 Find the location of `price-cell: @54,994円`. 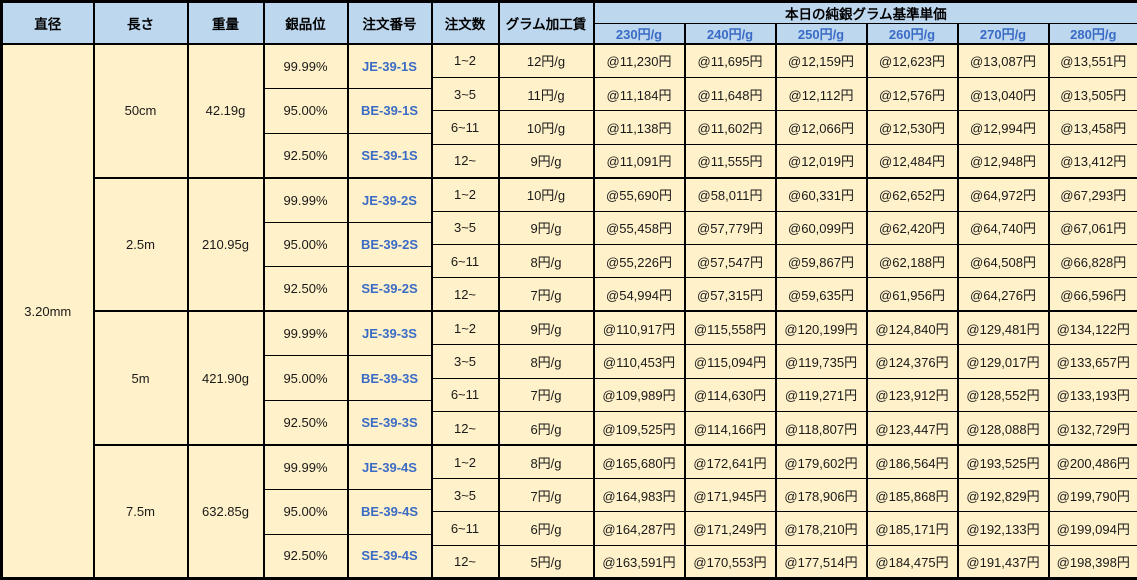

price-cell: @54,994円 is located at coordinates (639, 294).